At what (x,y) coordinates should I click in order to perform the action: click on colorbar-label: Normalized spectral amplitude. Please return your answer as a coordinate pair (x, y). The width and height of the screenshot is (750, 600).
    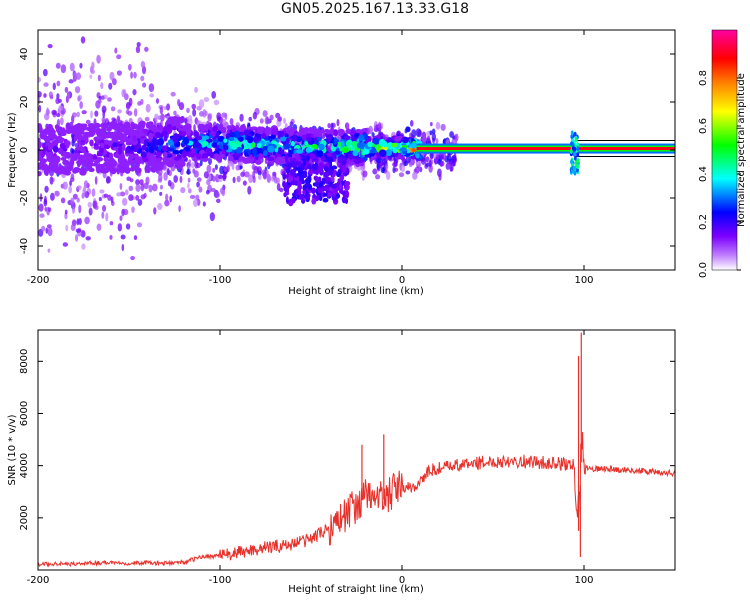
    Looking at the image, I should click on (741, 150).